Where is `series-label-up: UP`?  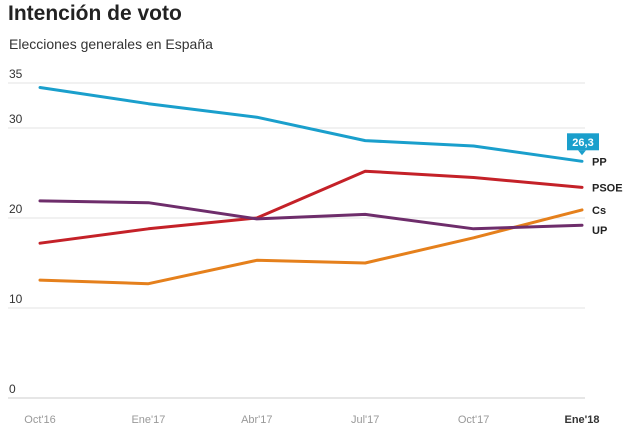 series-label-up: UP is located at coordinates (599, 231).